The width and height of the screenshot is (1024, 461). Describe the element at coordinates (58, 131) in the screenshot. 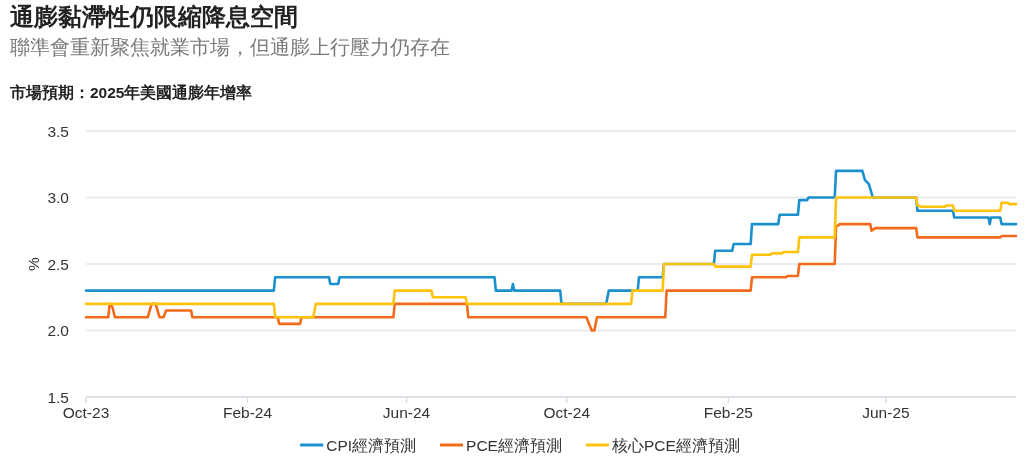

I see `y-tick-label: 3.5` at that location.